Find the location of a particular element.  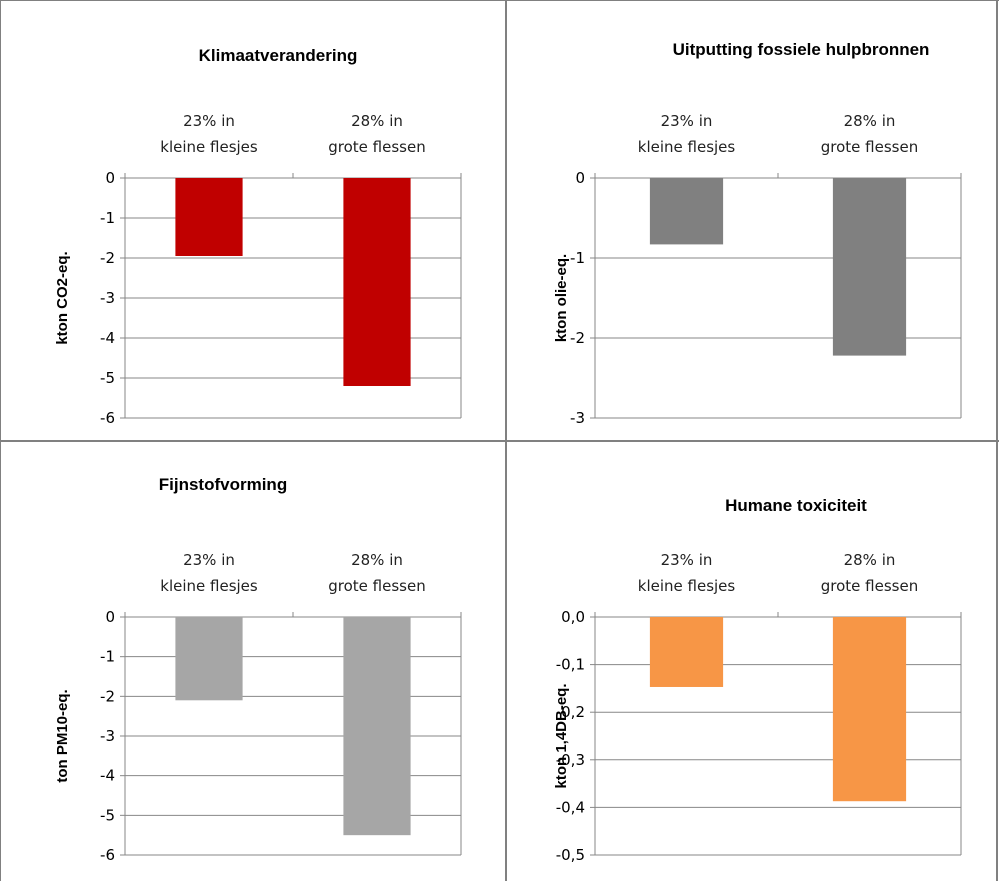

right-border is located at coordinates (997, 440).